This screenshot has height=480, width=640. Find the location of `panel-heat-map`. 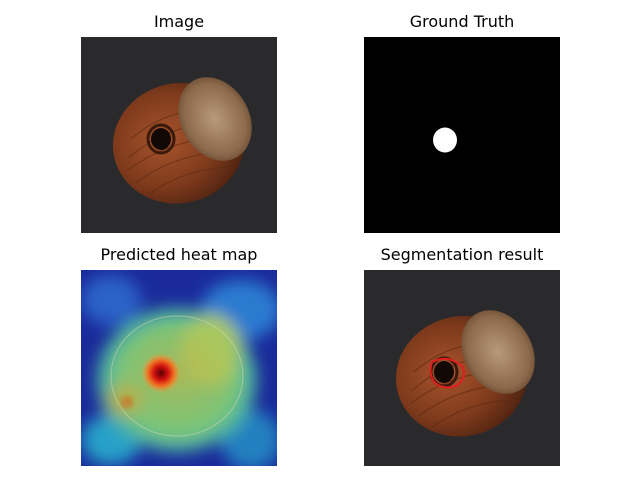

panel-heat-map is located at coordinates (179, 368).